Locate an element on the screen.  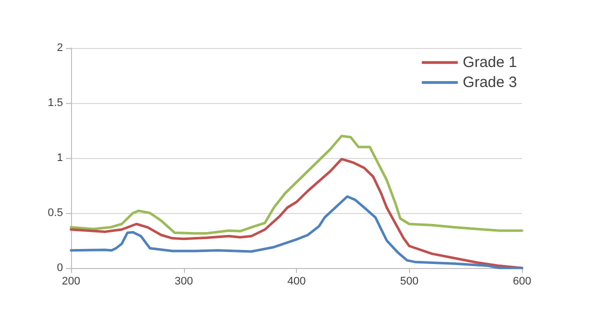
x-tick-label: 300 is located at coordinates (183, 282).